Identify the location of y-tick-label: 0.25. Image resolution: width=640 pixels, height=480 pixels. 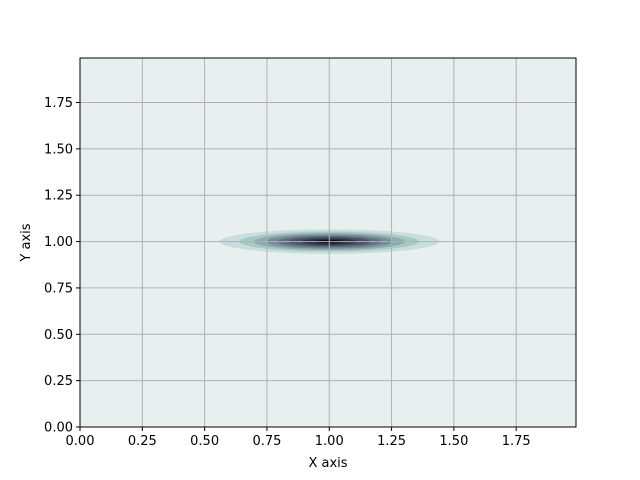
(58, 381).